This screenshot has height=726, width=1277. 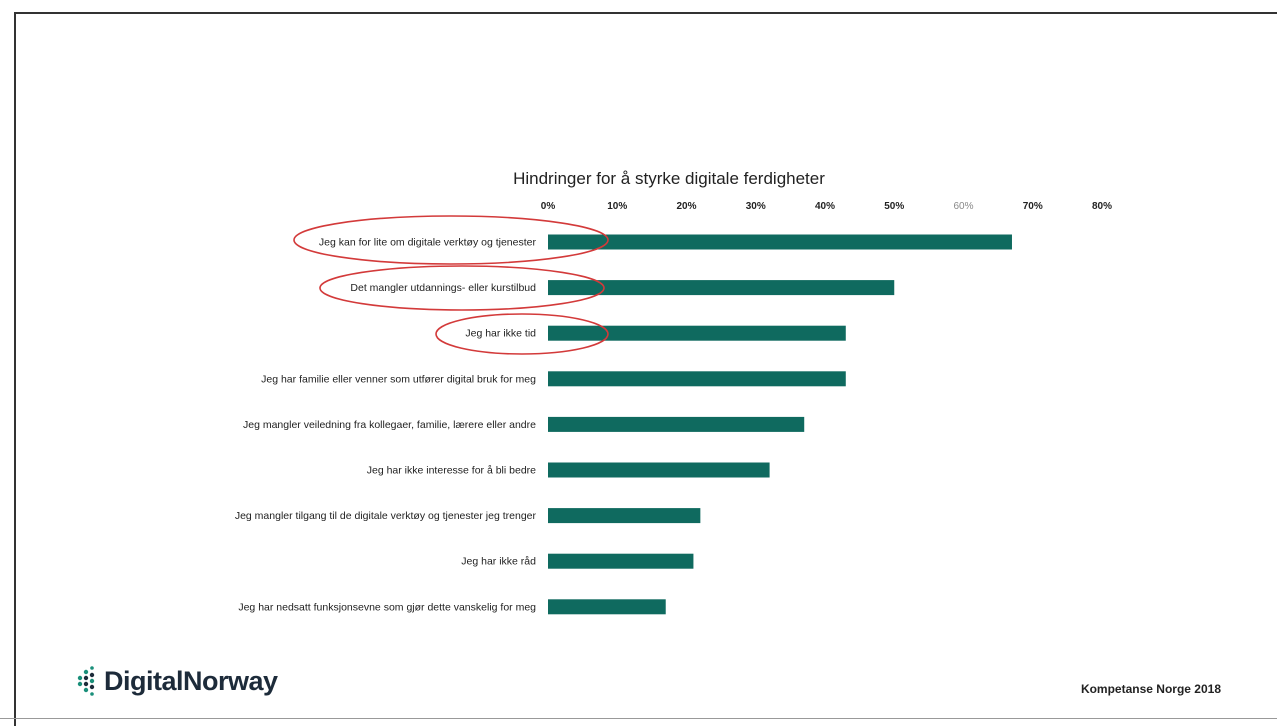 I want to click on frame-top-border, so click(x=645, y=13).